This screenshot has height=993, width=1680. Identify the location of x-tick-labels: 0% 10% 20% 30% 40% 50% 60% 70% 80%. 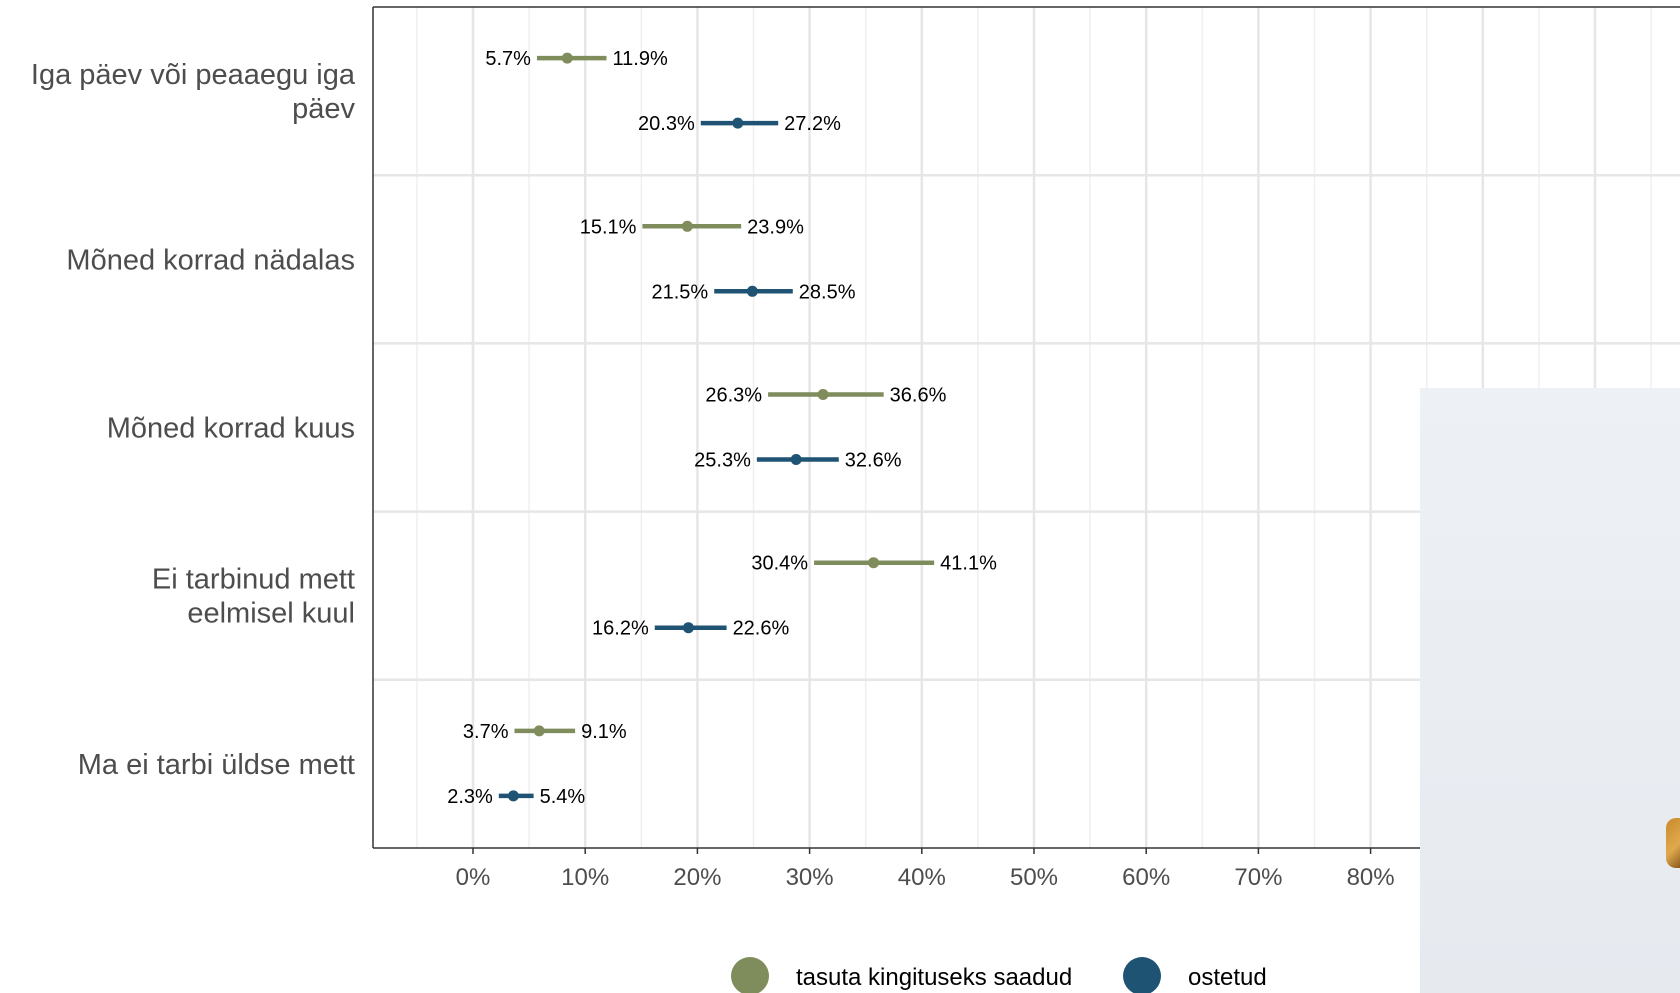
(925, 869).